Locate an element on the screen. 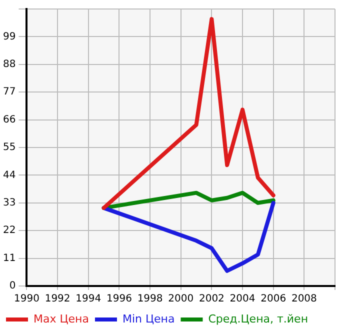 The height and width of the screenshot is (335, 345). y-tick-label: 22 is located at coordinates (9, 230).